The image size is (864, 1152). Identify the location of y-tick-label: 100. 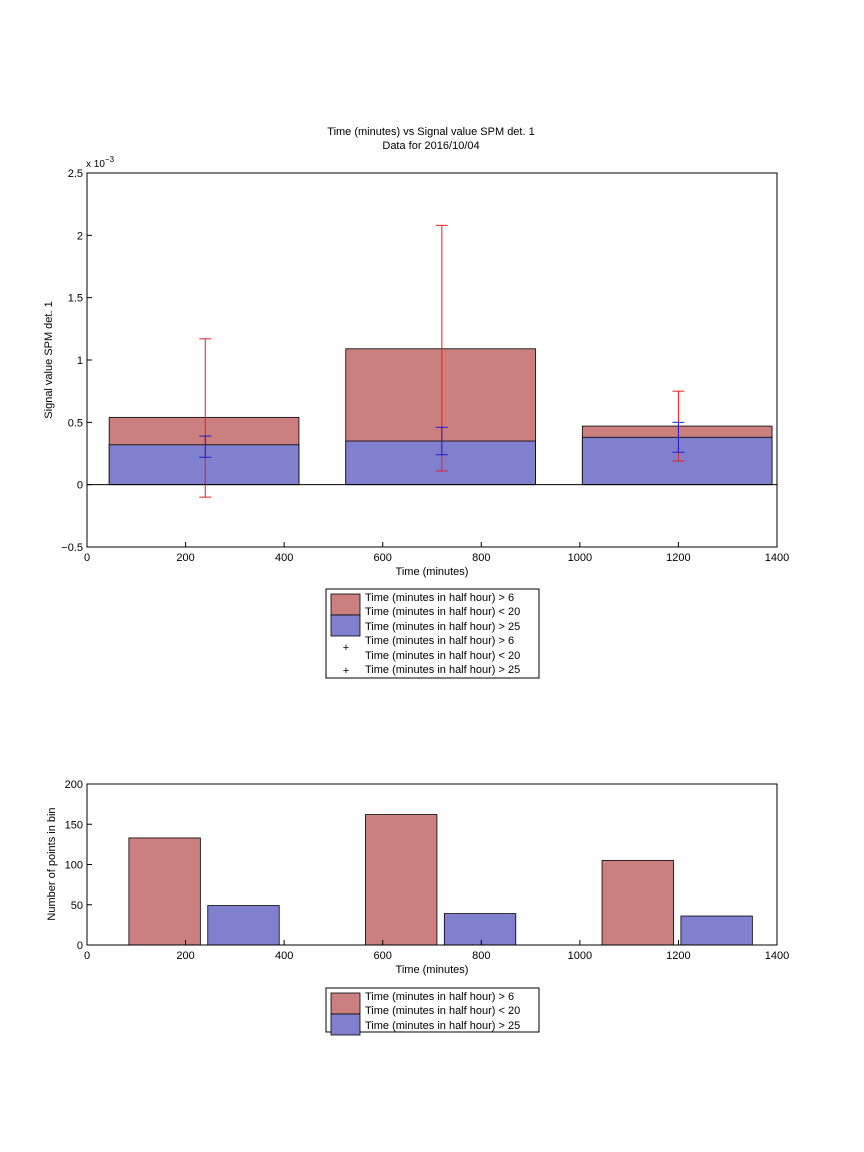
(74, 866).